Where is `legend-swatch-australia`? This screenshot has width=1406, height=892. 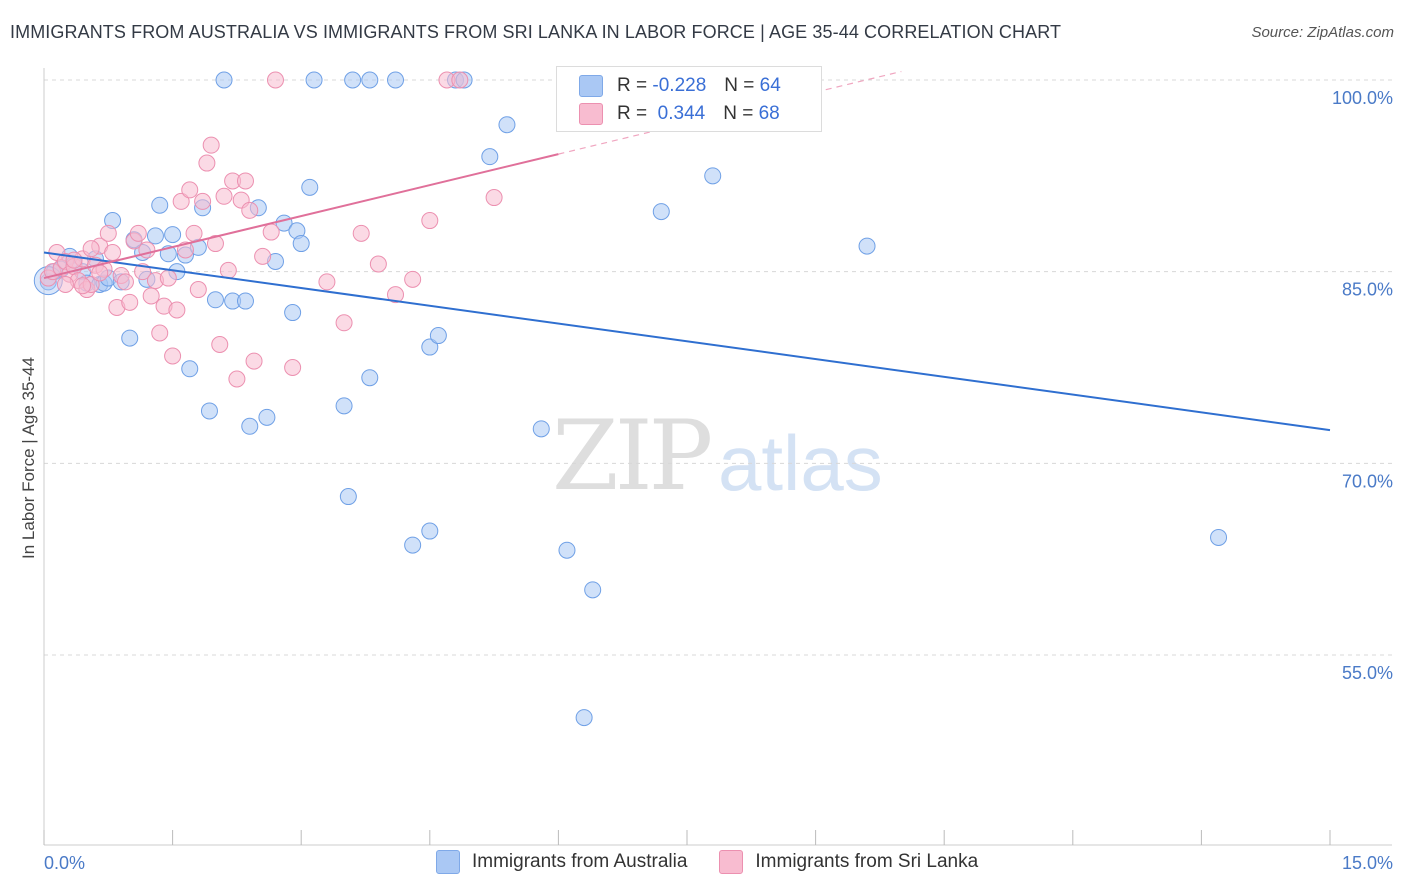
legend-swatch-australia is located at coordinates (591, 86).